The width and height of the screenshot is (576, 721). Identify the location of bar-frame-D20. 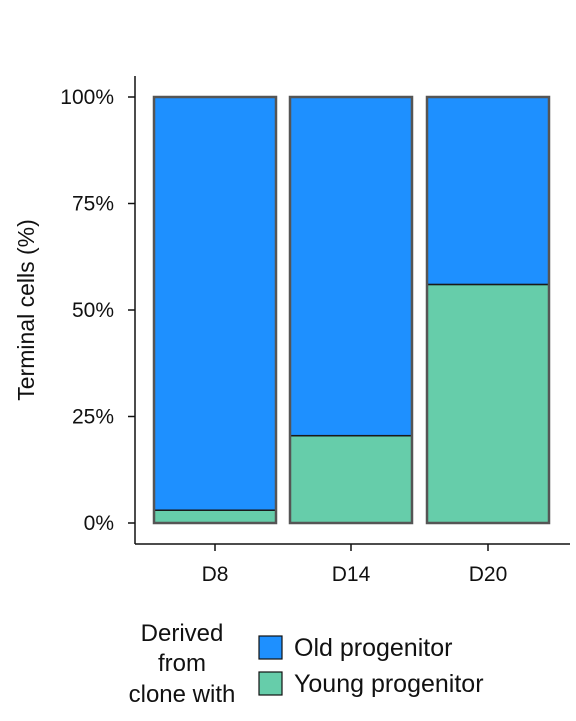
(488, 310).